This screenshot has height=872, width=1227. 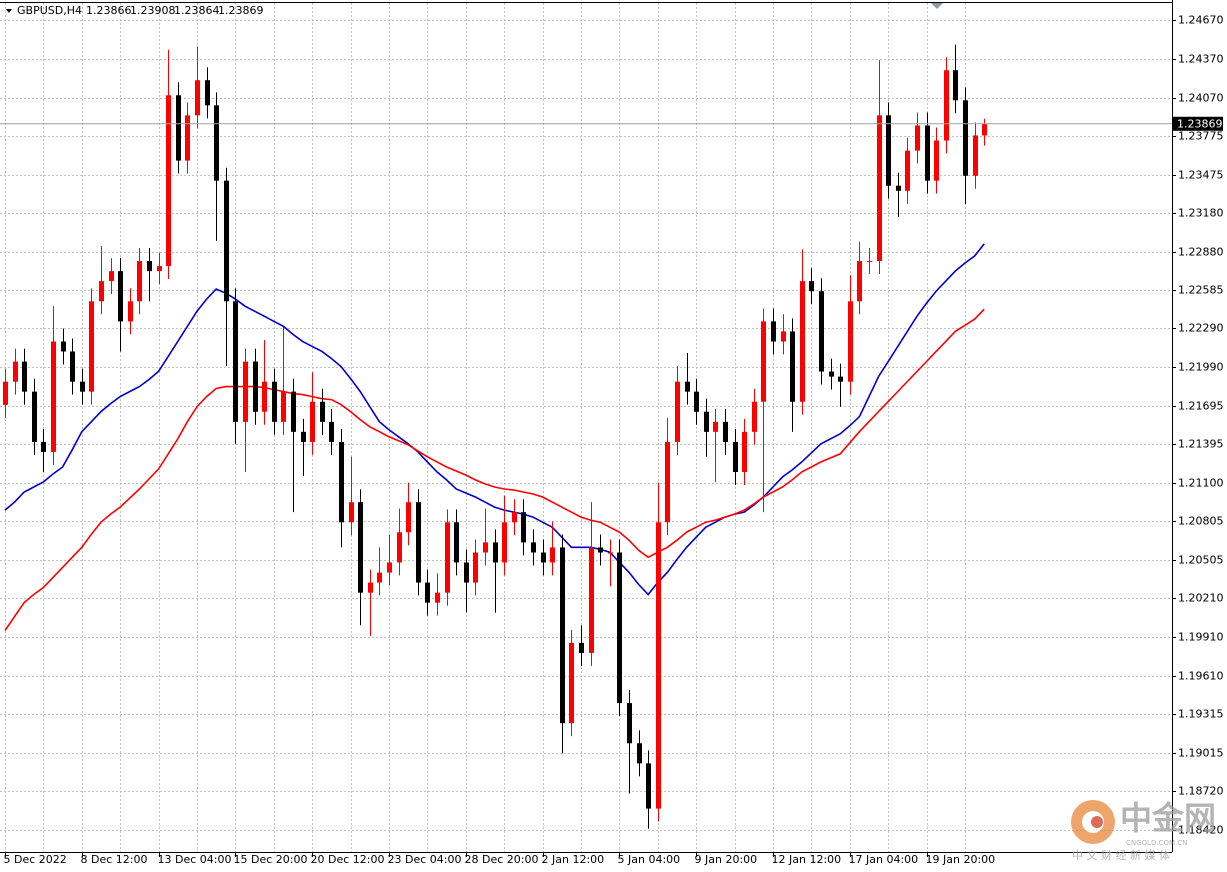 What do you see at coordinates (1143, 830) in the screenshot?
I see `watermark: 中金网 CNGOLD.COM.CN 中 文 财 经 新 媒 体` at bounding box center [1143, 830].